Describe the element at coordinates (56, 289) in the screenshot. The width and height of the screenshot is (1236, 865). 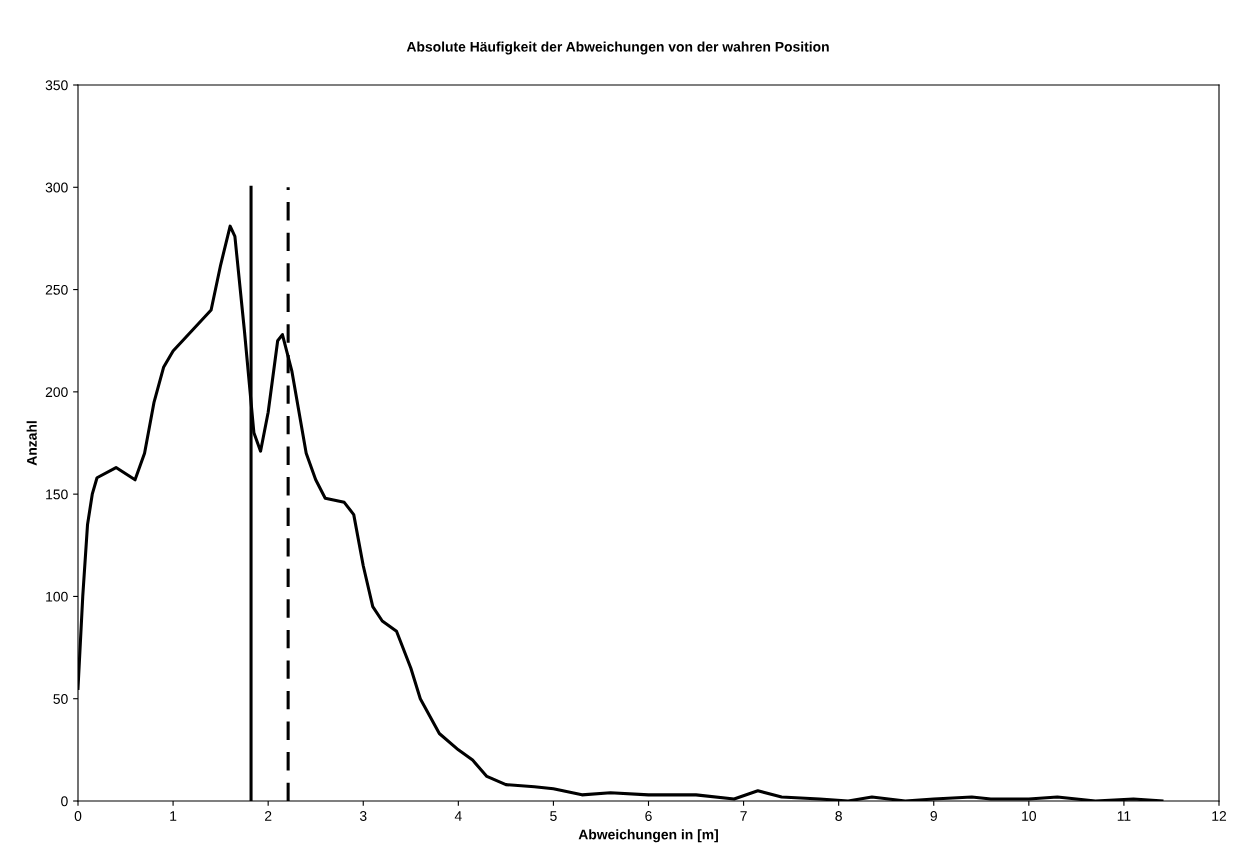
I see `y-tick-label: 250` at that location.